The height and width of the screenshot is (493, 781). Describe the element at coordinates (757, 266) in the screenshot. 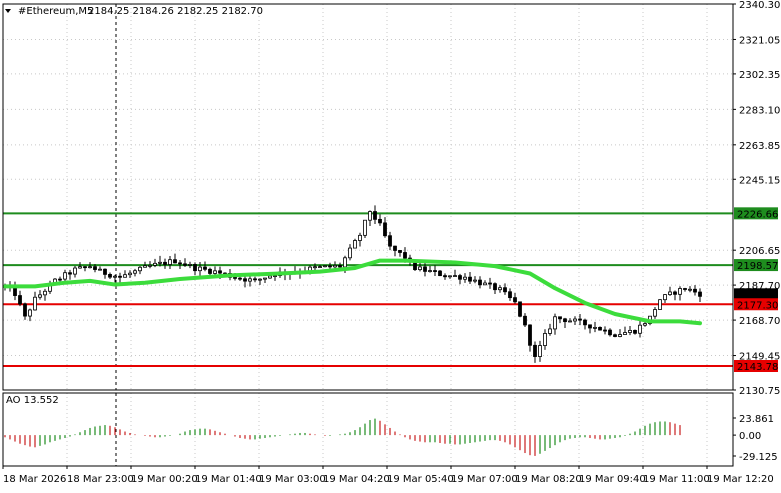

I see `price-tag-label: 2198.57` at that location.